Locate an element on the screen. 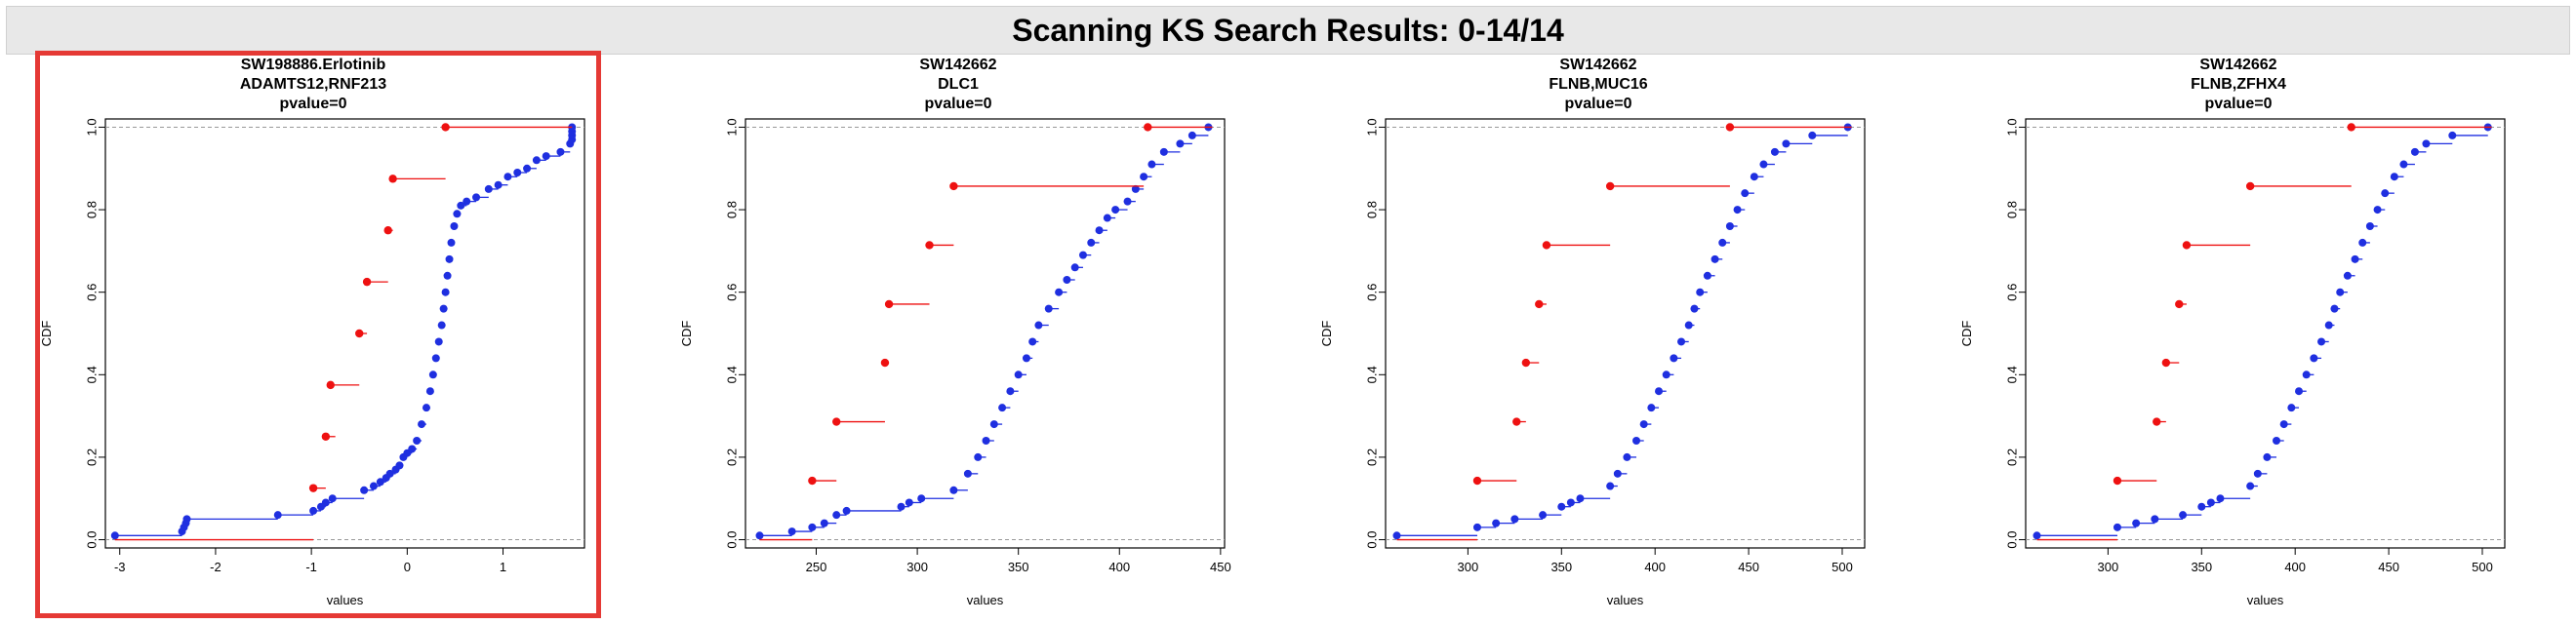 Image resolution: width=2576 pixels, height=624 pixels. x-tick-label: -1 is located at coordinates (311, 567).